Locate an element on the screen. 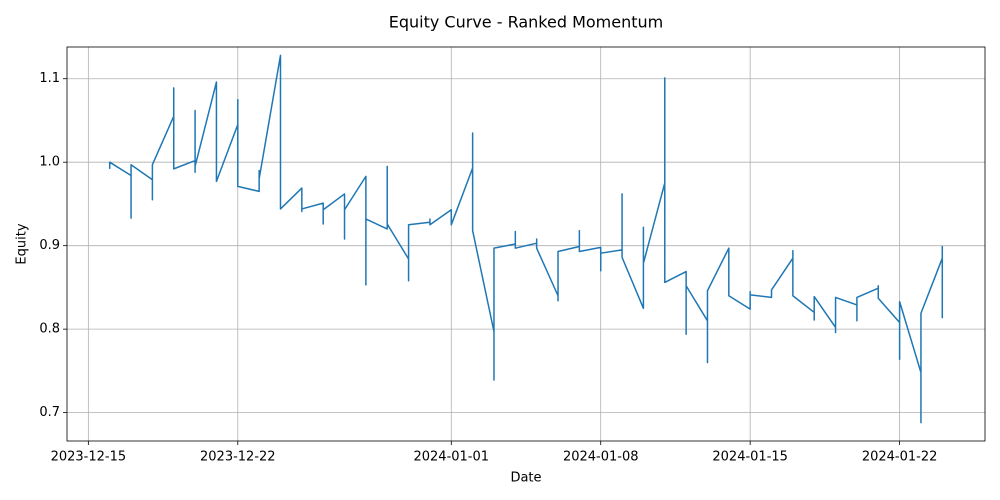 The height and width of the screenshot is (500, 1000). y-tick-label: 0.8 is located at coordinates (49, 329).